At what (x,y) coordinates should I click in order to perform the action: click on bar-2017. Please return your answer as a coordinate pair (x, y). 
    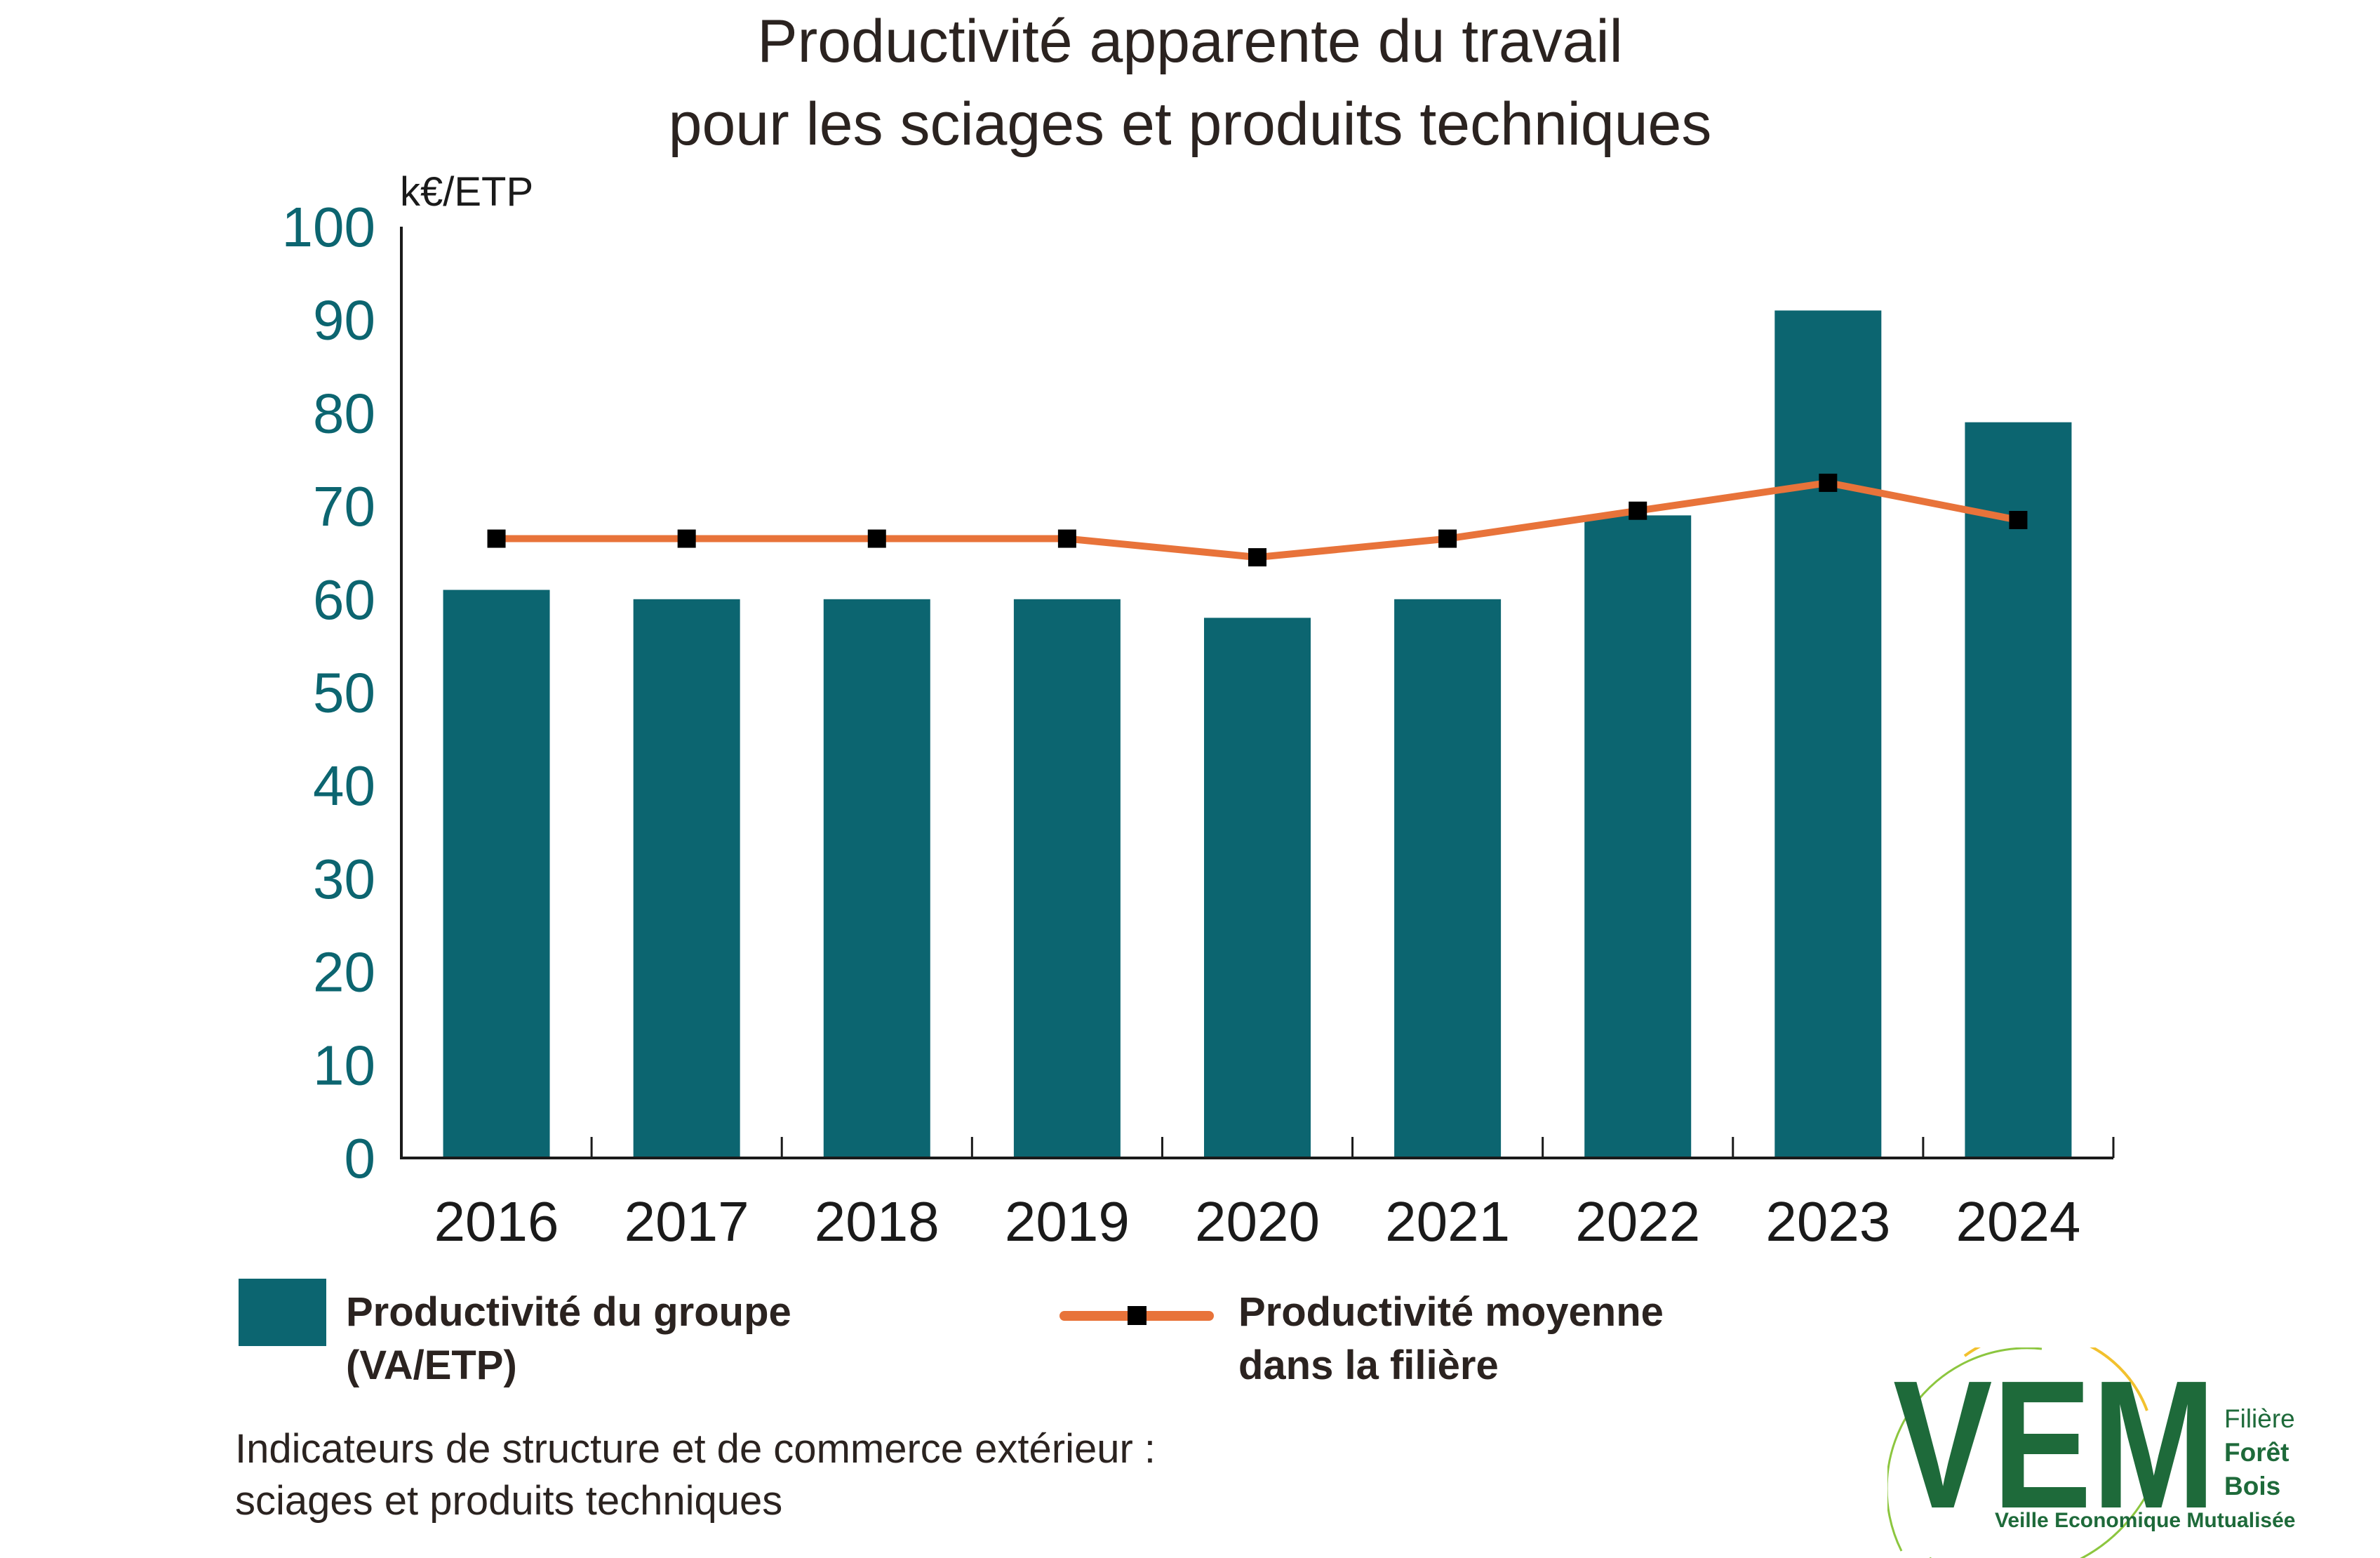
    Looking at the image, I should click on (687, 879).